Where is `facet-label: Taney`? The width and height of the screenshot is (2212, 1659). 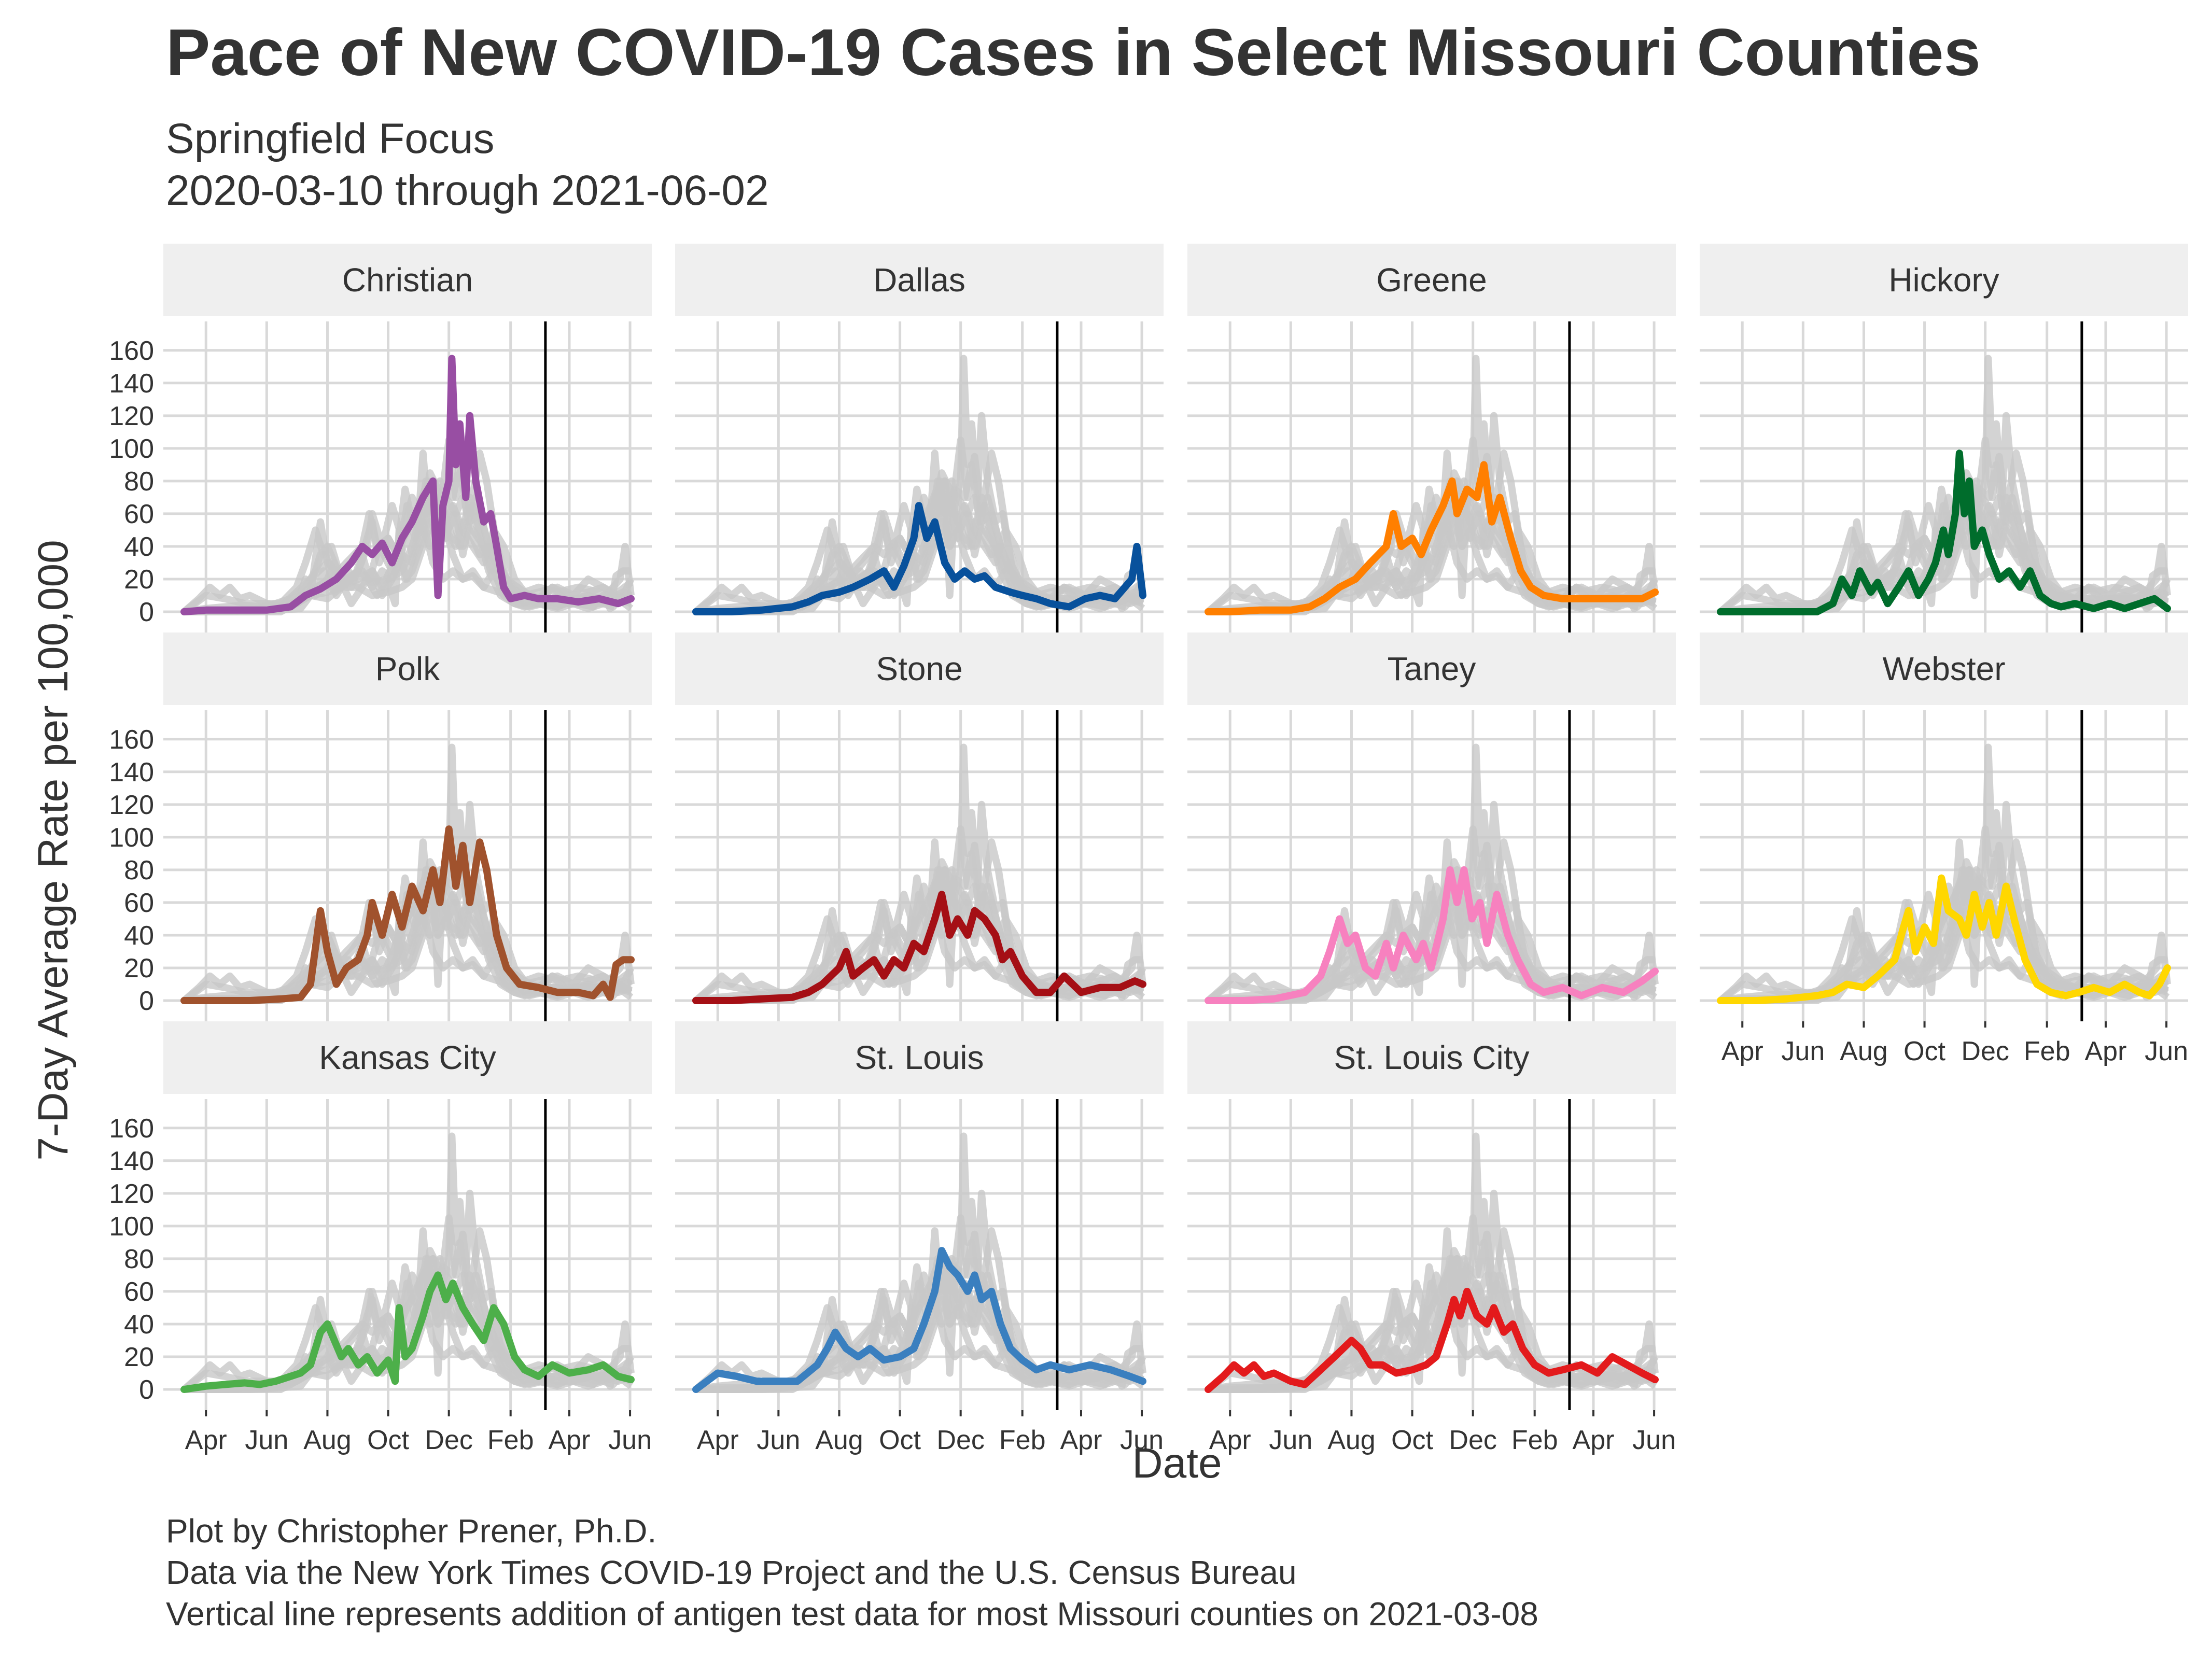
facet-label: Taney is located at coordinates (1432, 668).